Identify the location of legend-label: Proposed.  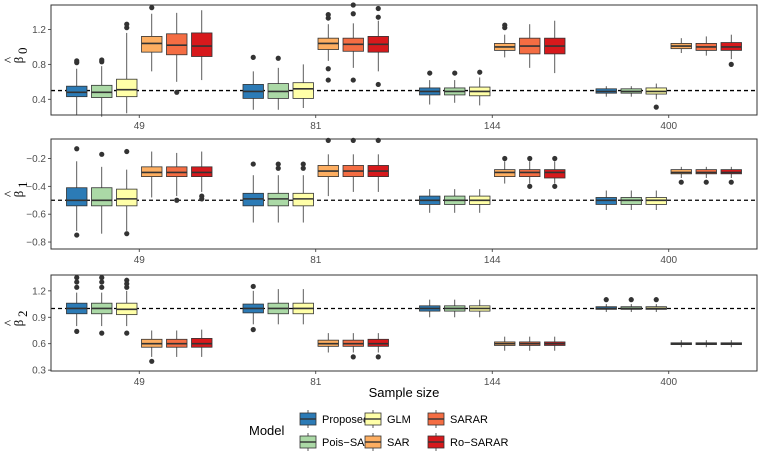
(345, 420).